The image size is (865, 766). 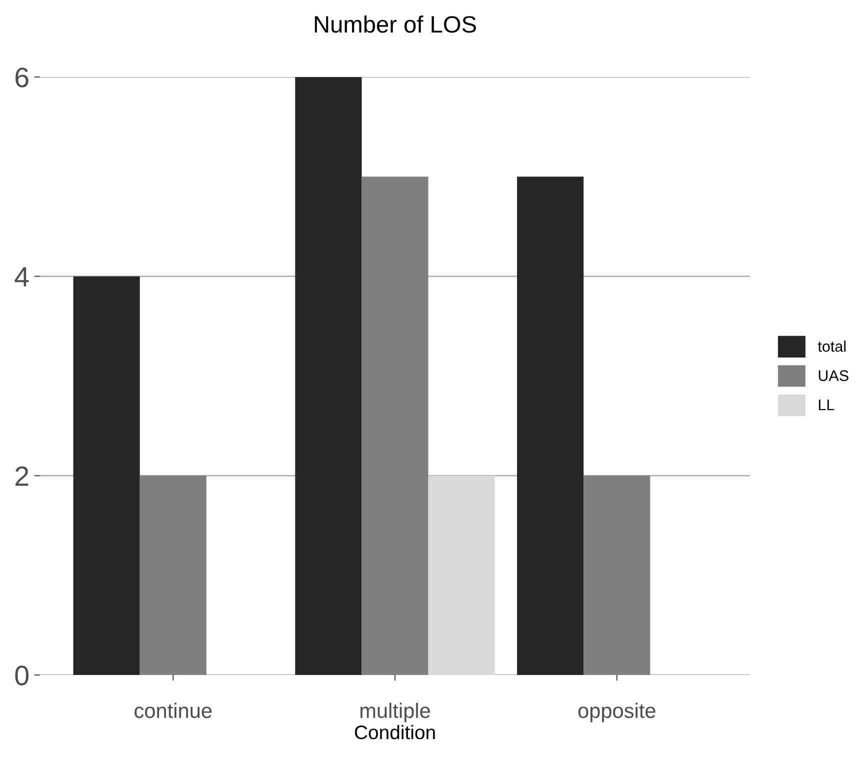 What do you see at coordinates (833, 376) in the screenshot?
I see `legend-label: UAS` at bounding box center [833, 376].